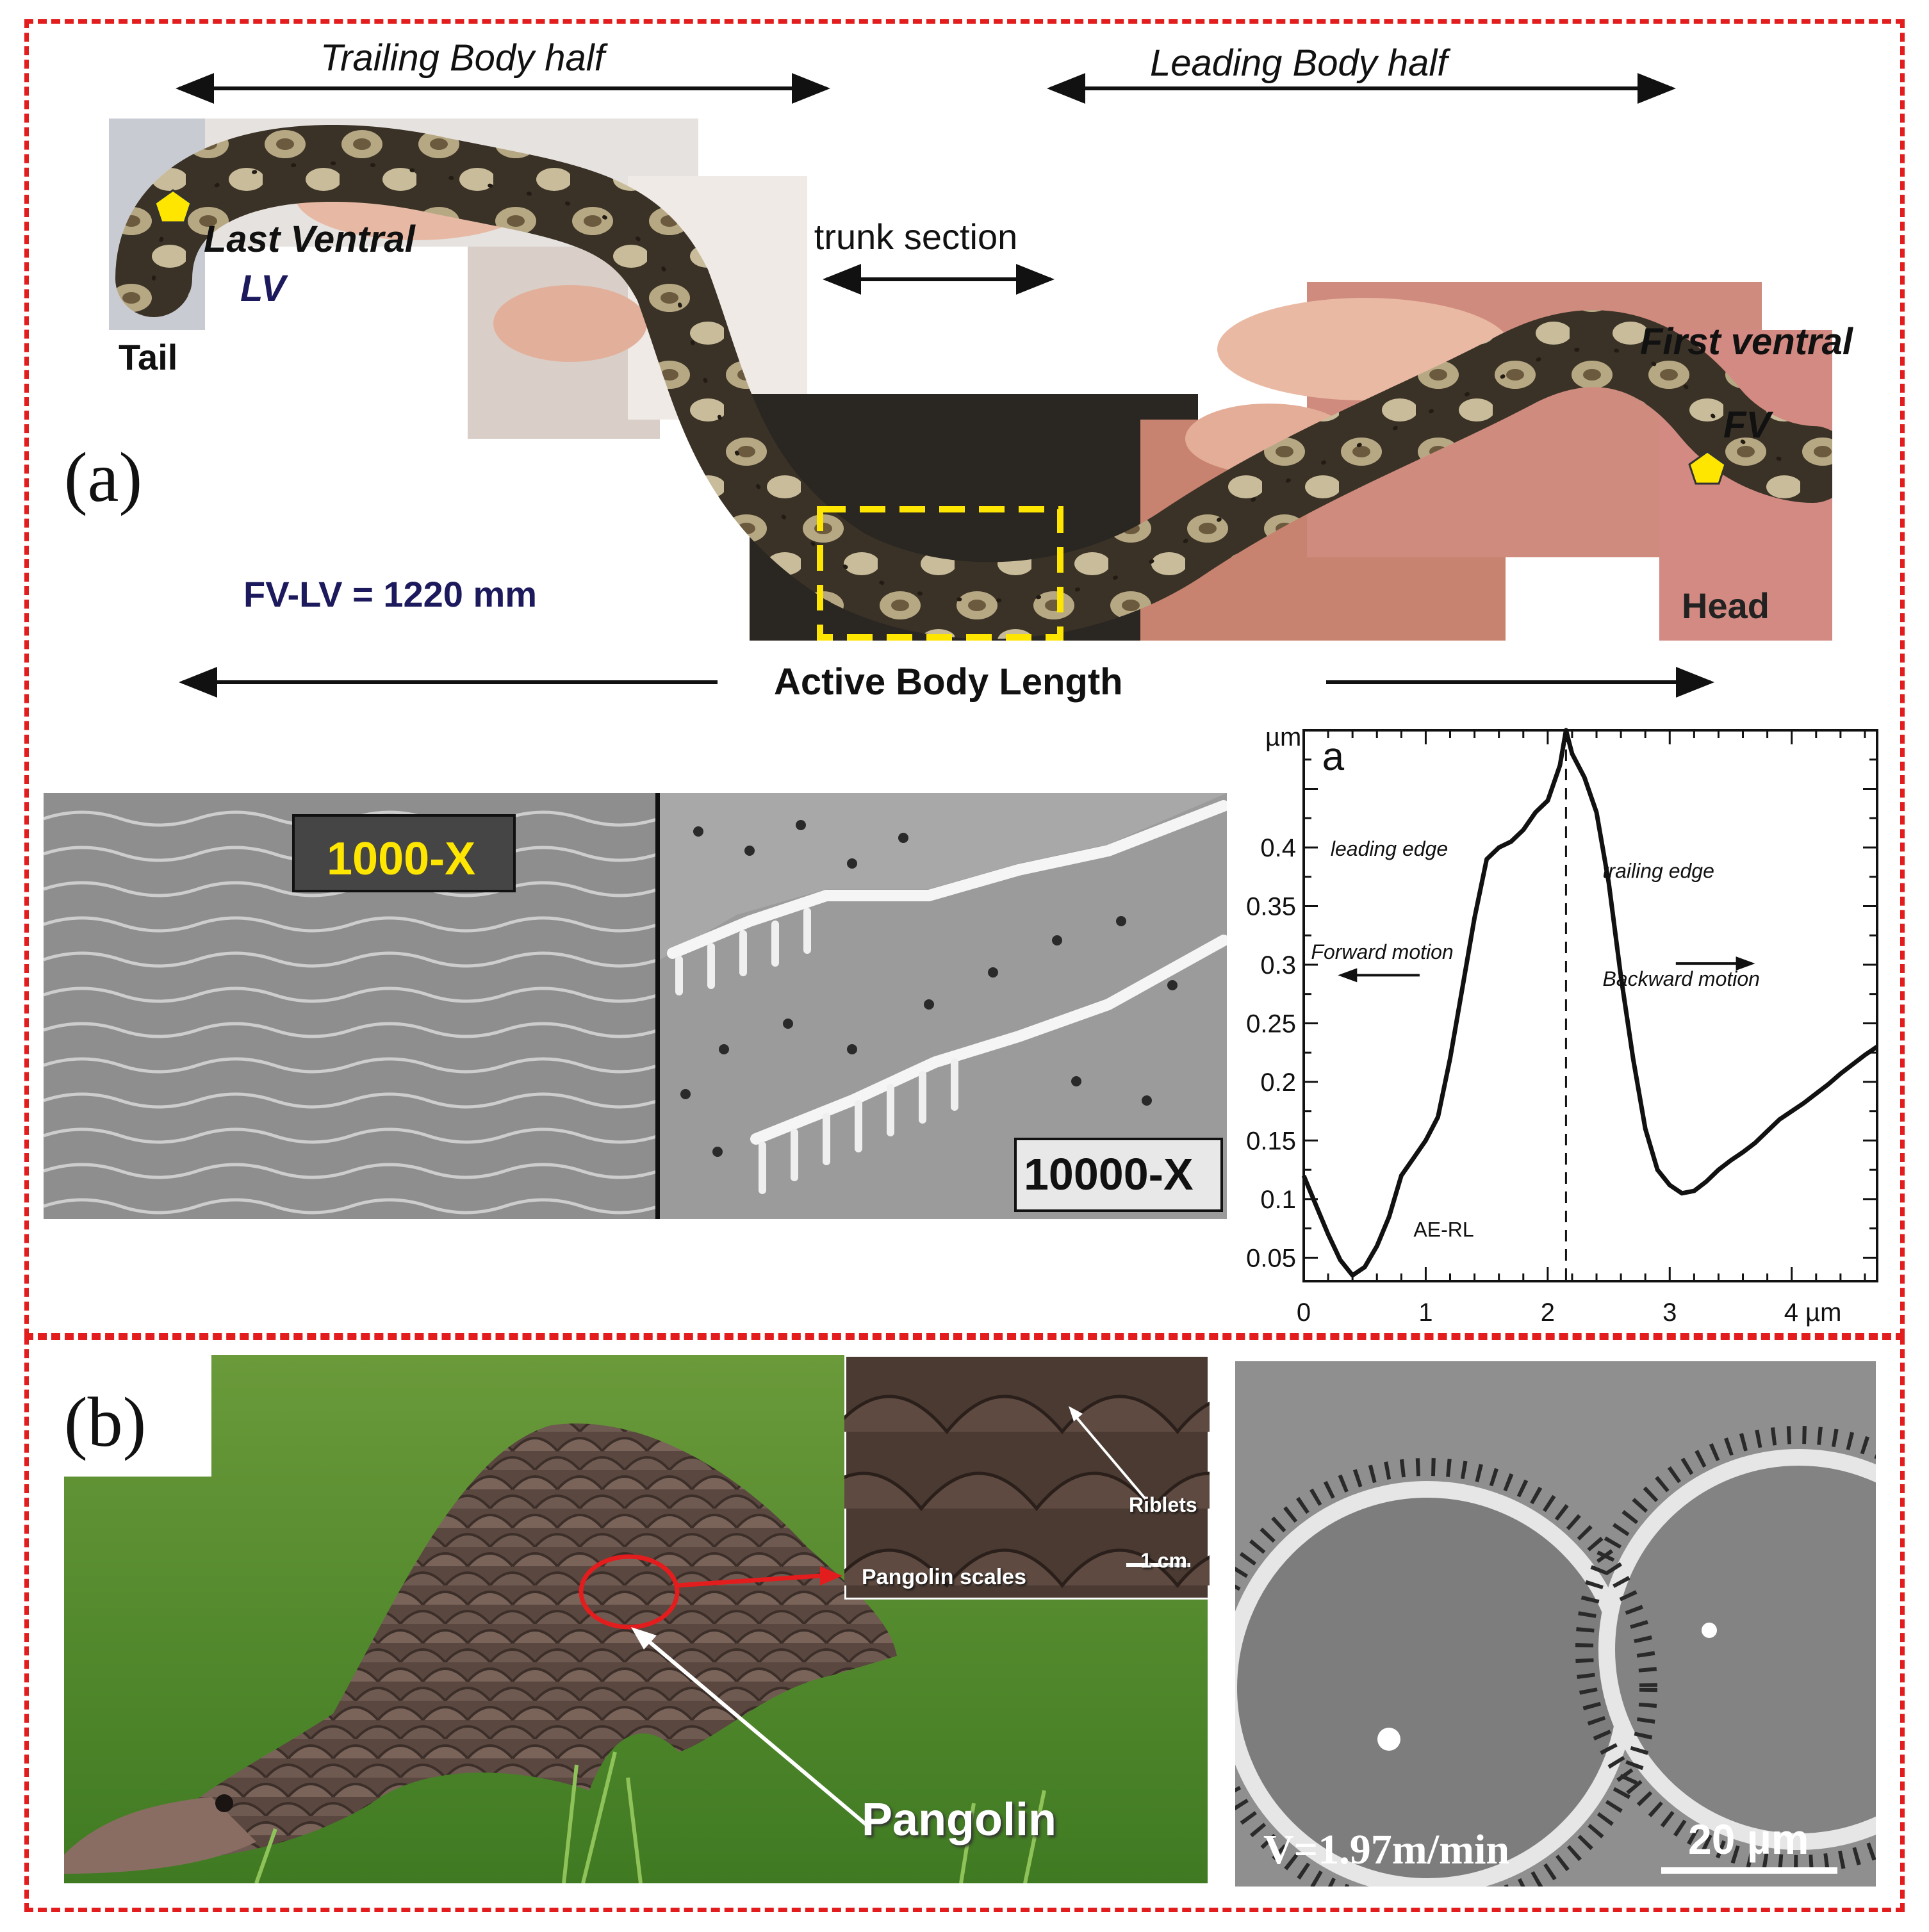 Image resolution: width=1929 pixels, height=1932 pixels. What do you see at coordinates (1278, 848) in the screenshot?
I see `y-tick-label: 0.4` at bounding box center [1278, 848].